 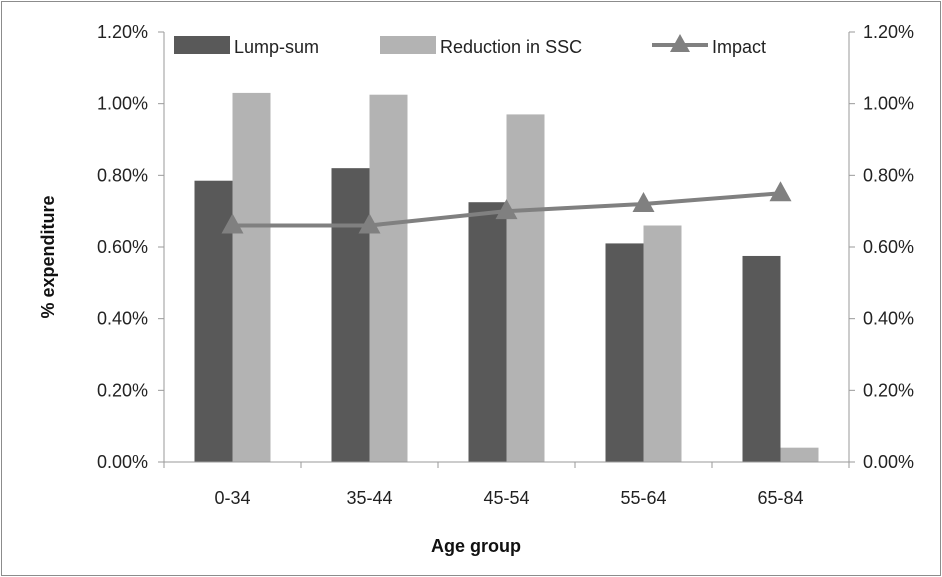 I want to click on x-tick-label-0-34: 0-34, so click(x=232, y=498).